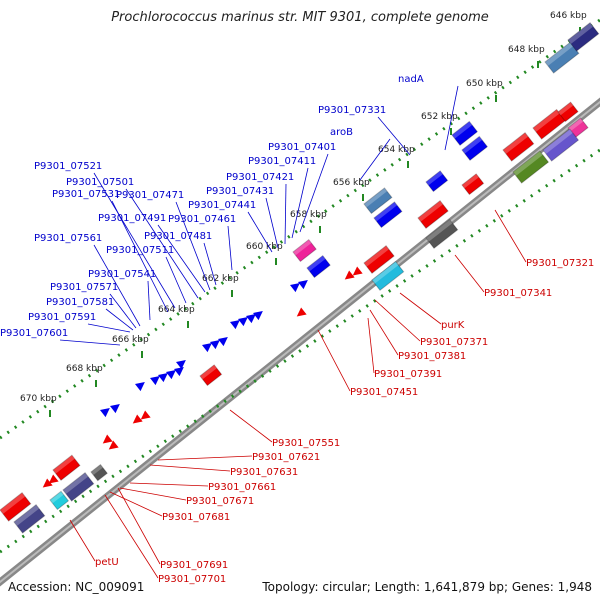 The image size is (600, 600). Describe the element at coordinates (68, 166) in the screenshot. I see `forward-gene-label: P9301_07521` at that location.